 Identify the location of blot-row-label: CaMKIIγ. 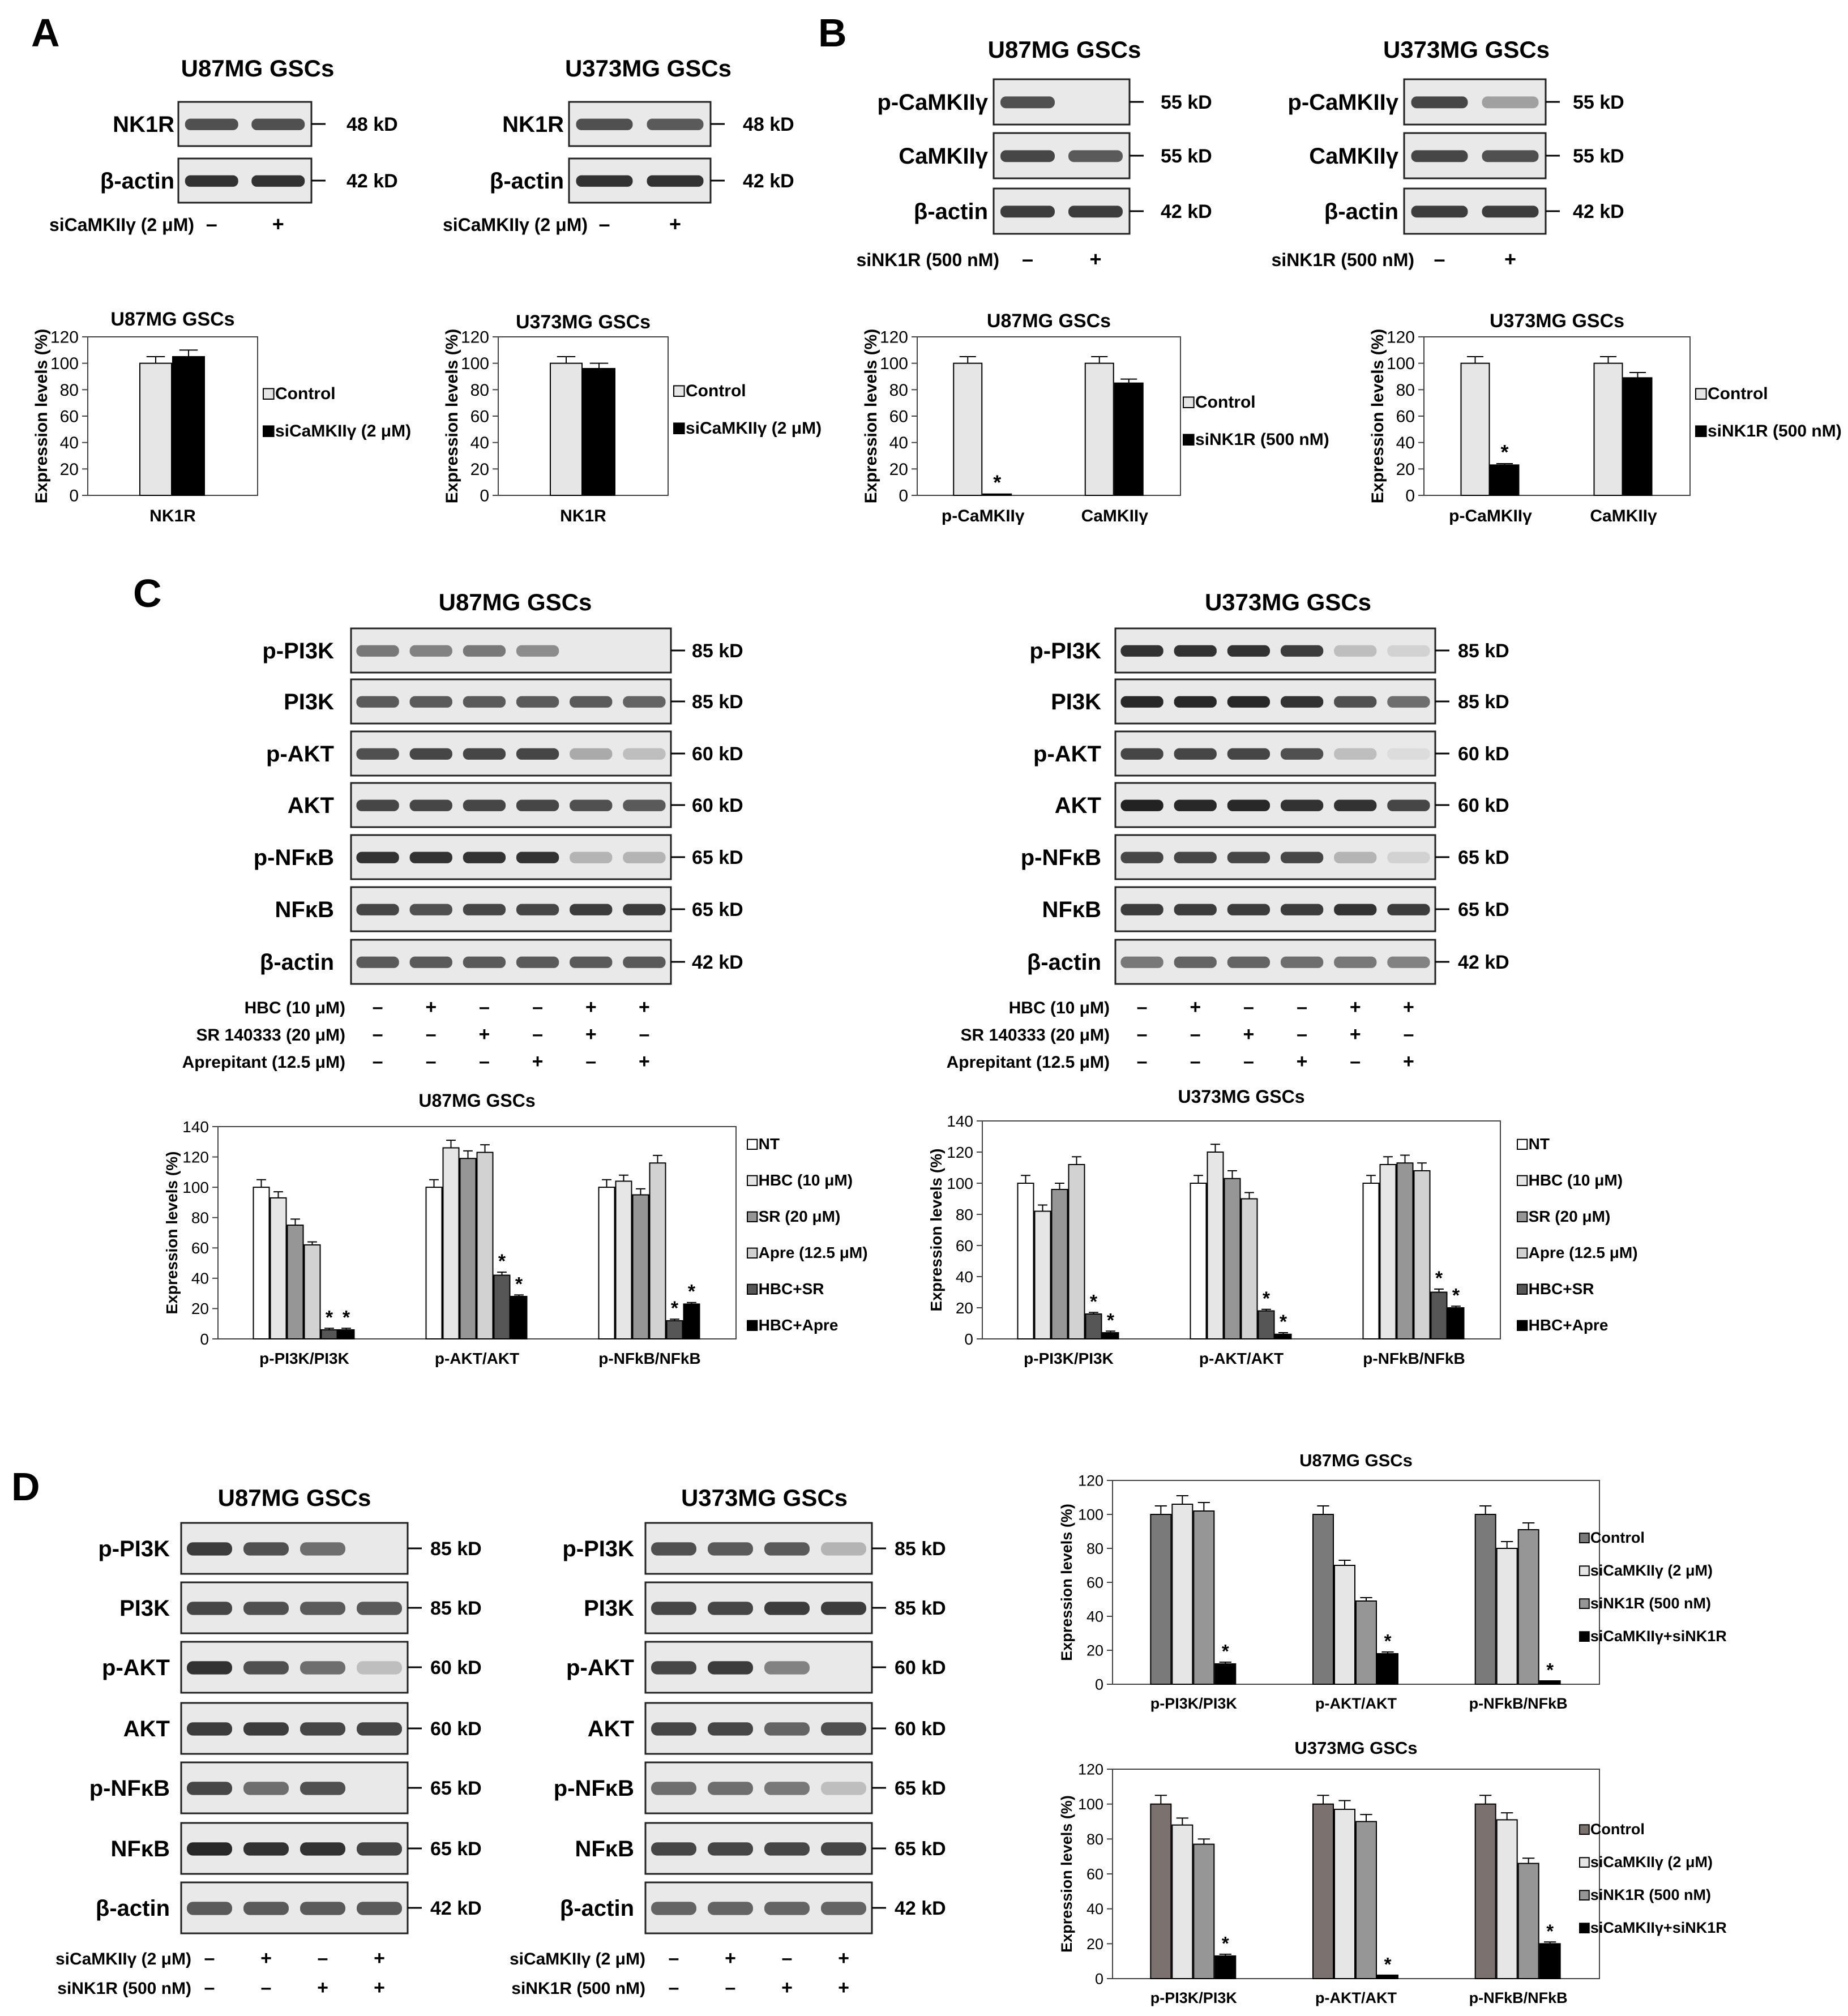
(944, 156).